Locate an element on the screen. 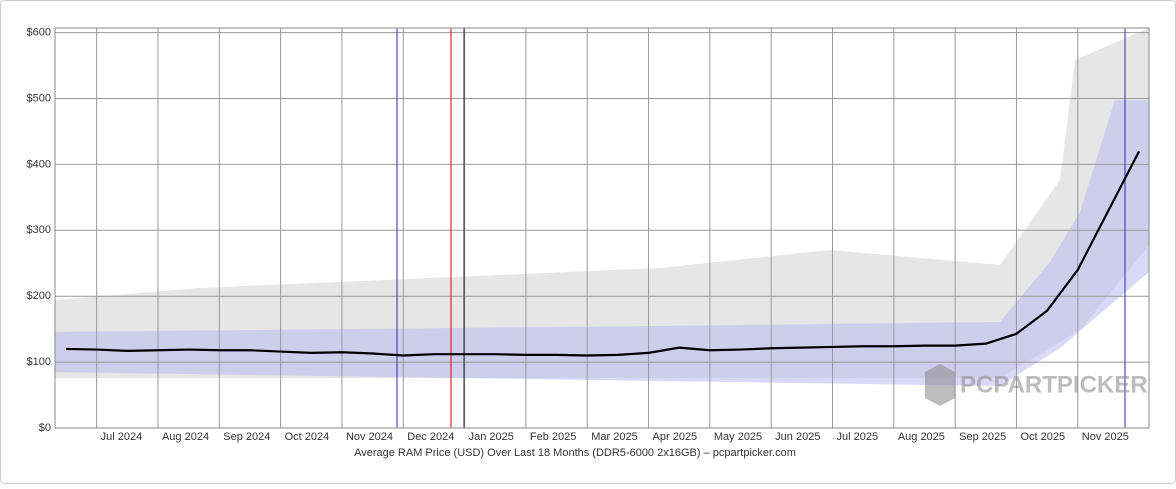  logo: PCPARTPICKER is located at coordinates (1036, 385).